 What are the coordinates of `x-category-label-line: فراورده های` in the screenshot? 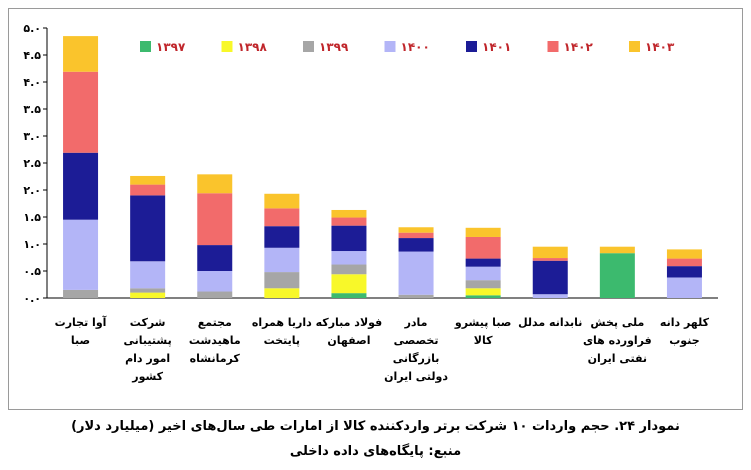 It's located at (617, 340).